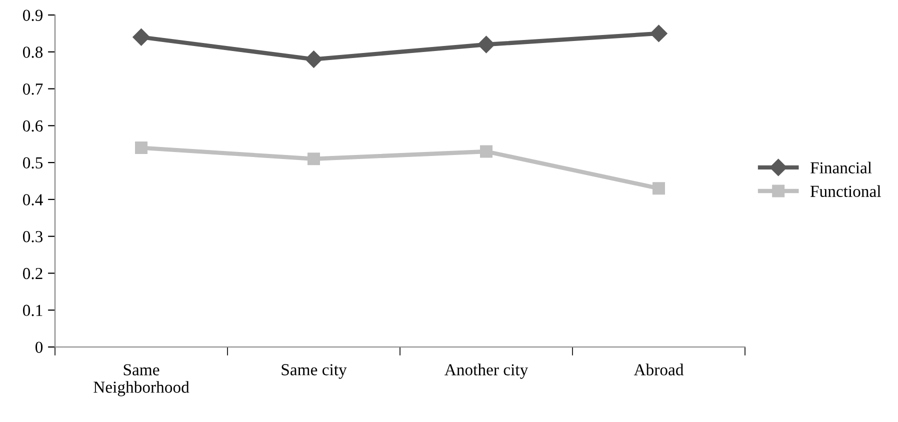 Image resolution: width=898 pixels, height=422 pixels. I want to click on y-tick-label: 0.3, so click(32, 236).